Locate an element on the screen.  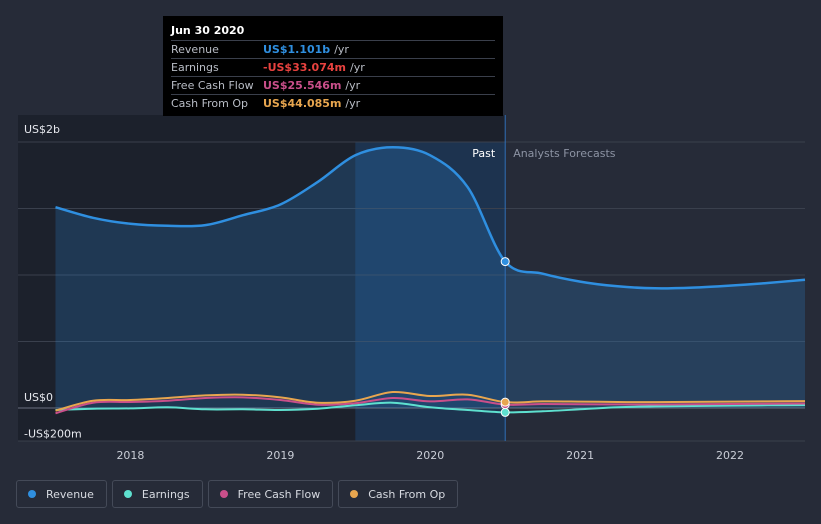
legend-item-revenue: Revenue is located at coordinates (61, 494).